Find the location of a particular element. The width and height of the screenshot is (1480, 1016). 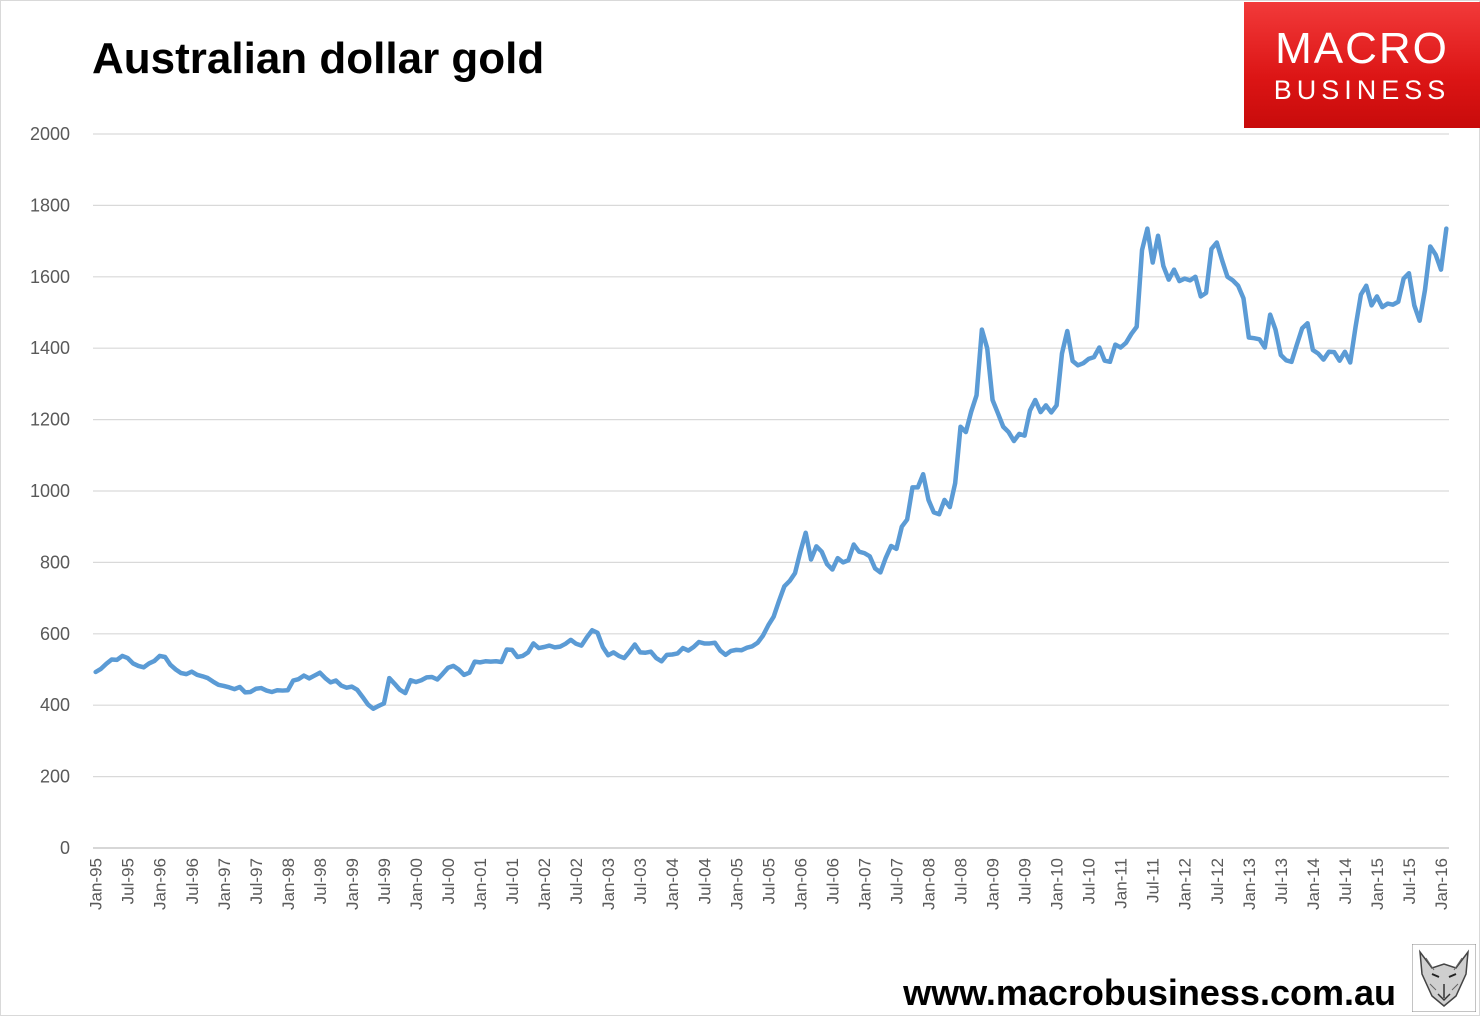

website-url: www.macrobusiness.com.au is located at coordinates (1149, 992).